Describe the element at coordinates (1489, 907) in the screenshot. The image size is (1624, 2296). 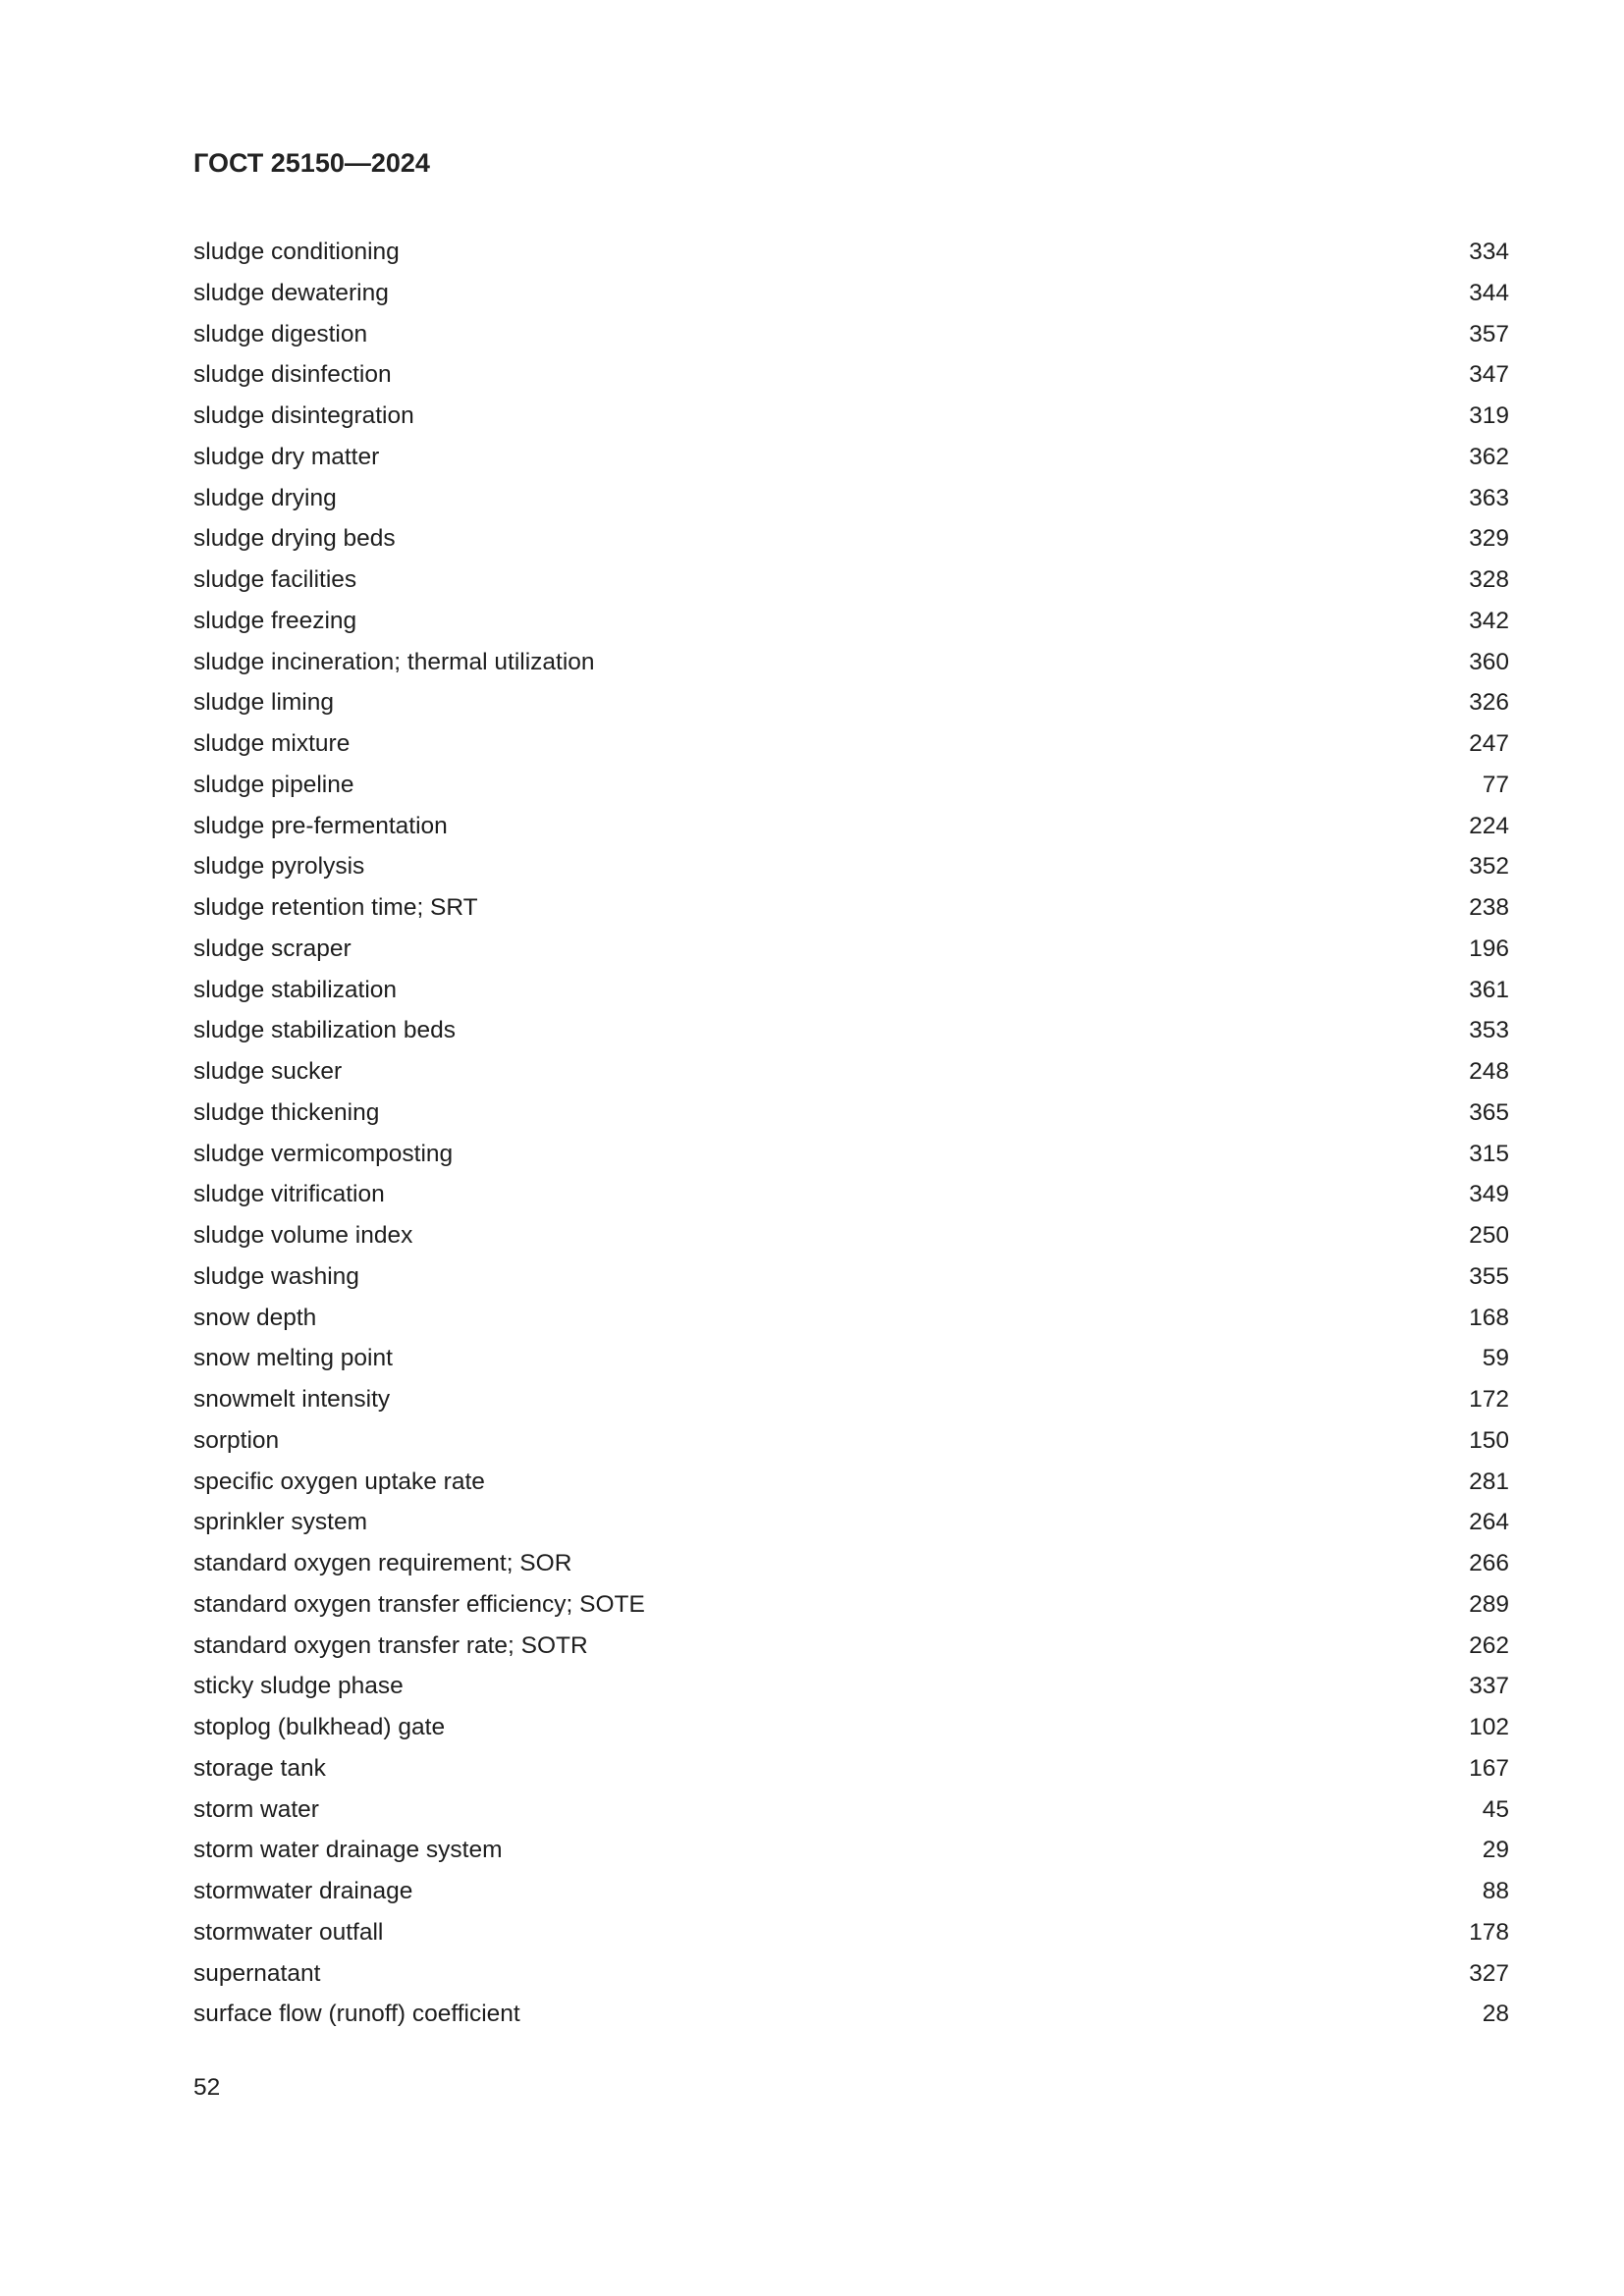
I see `index-page-ref: 238` at that location.